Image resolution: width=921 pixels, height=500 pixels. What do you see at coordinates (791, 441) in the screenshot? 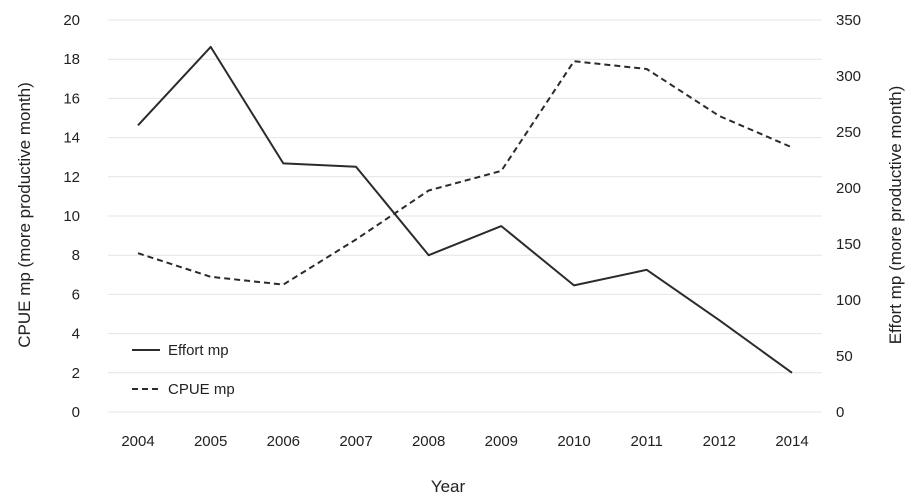
I see `x-tick-label: 2014` at bounding box center [791, 441].